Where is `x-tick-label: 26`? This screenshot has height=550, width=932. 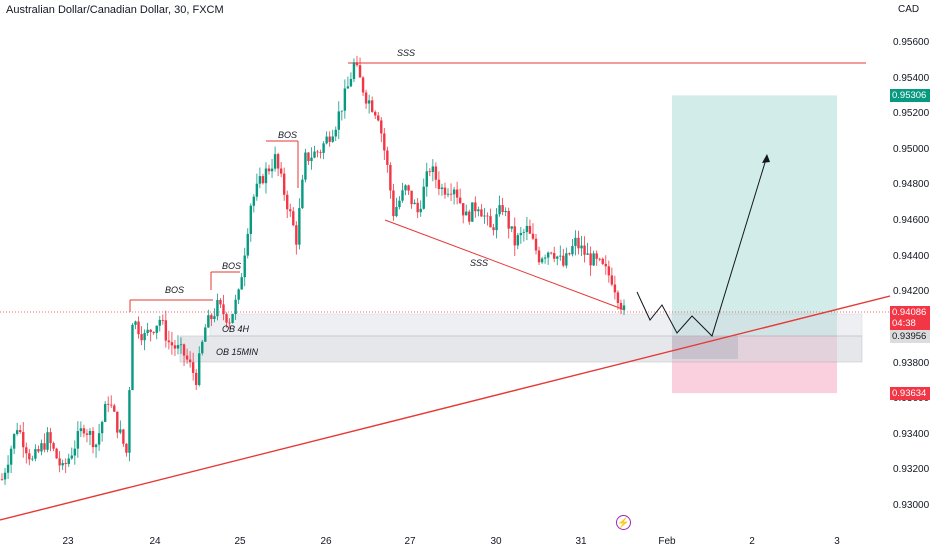
x-tick-label: 26 is located at coordinates (326, 541).